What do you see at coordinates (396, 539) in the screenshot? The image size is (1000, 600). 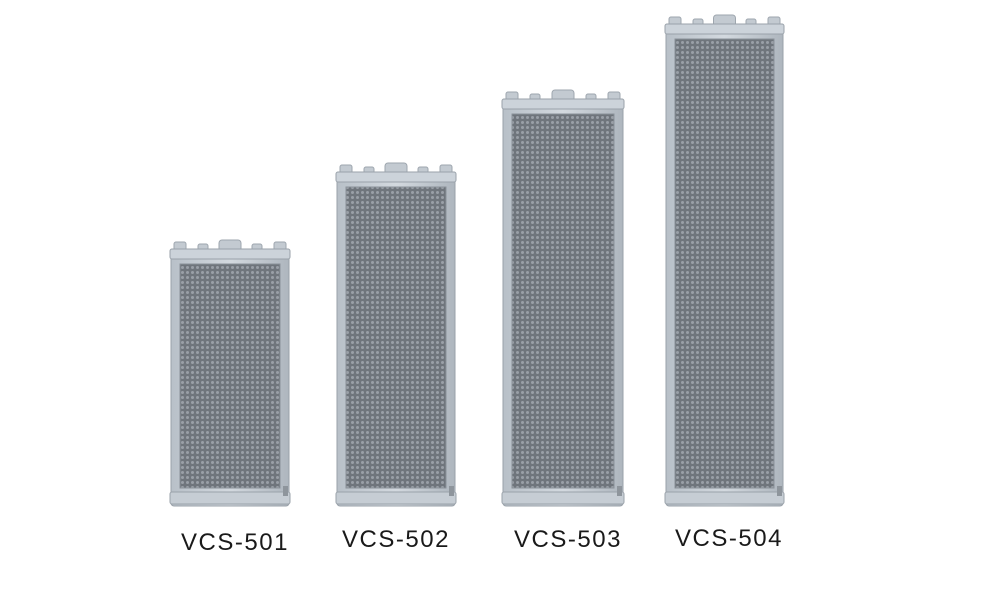 I see `product-label: VCS-502` at bounding box center [396, 539].